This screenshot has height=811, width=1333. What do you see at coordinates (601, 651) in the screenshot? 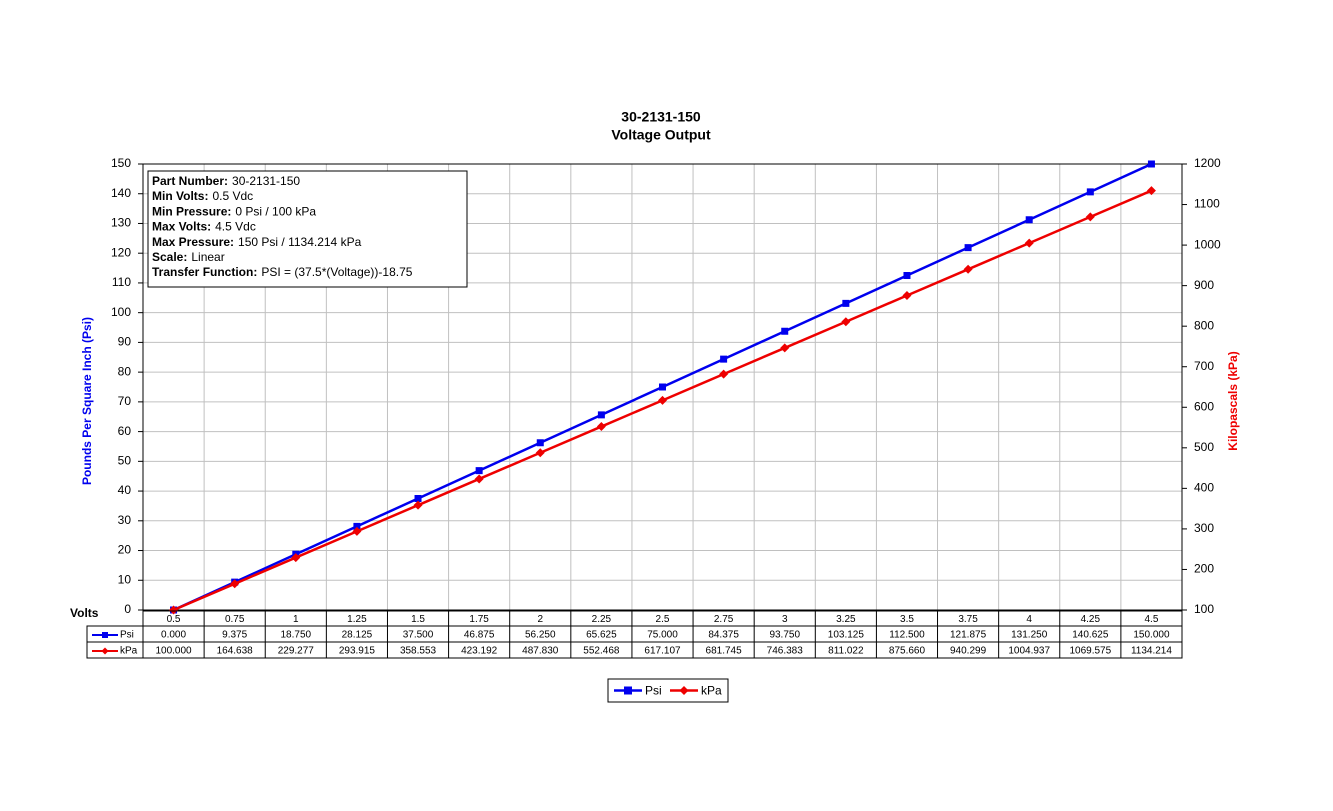
I see `table-value: 552.468` at bounding box center [601, 651].